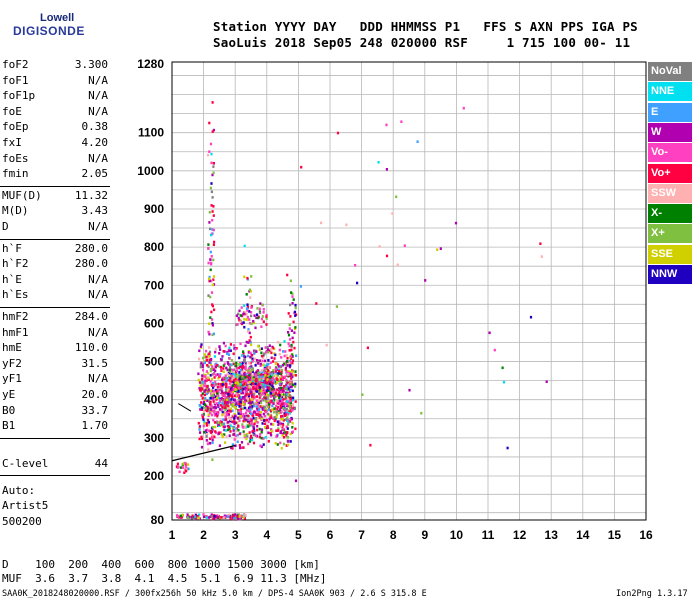 The height and width of the screenshot is (600, 700). What do you see at coordinates (55, 66) in the screenshot?
I see `param-row-fof2: foF2 3.300` at bounding box center [55, 66].